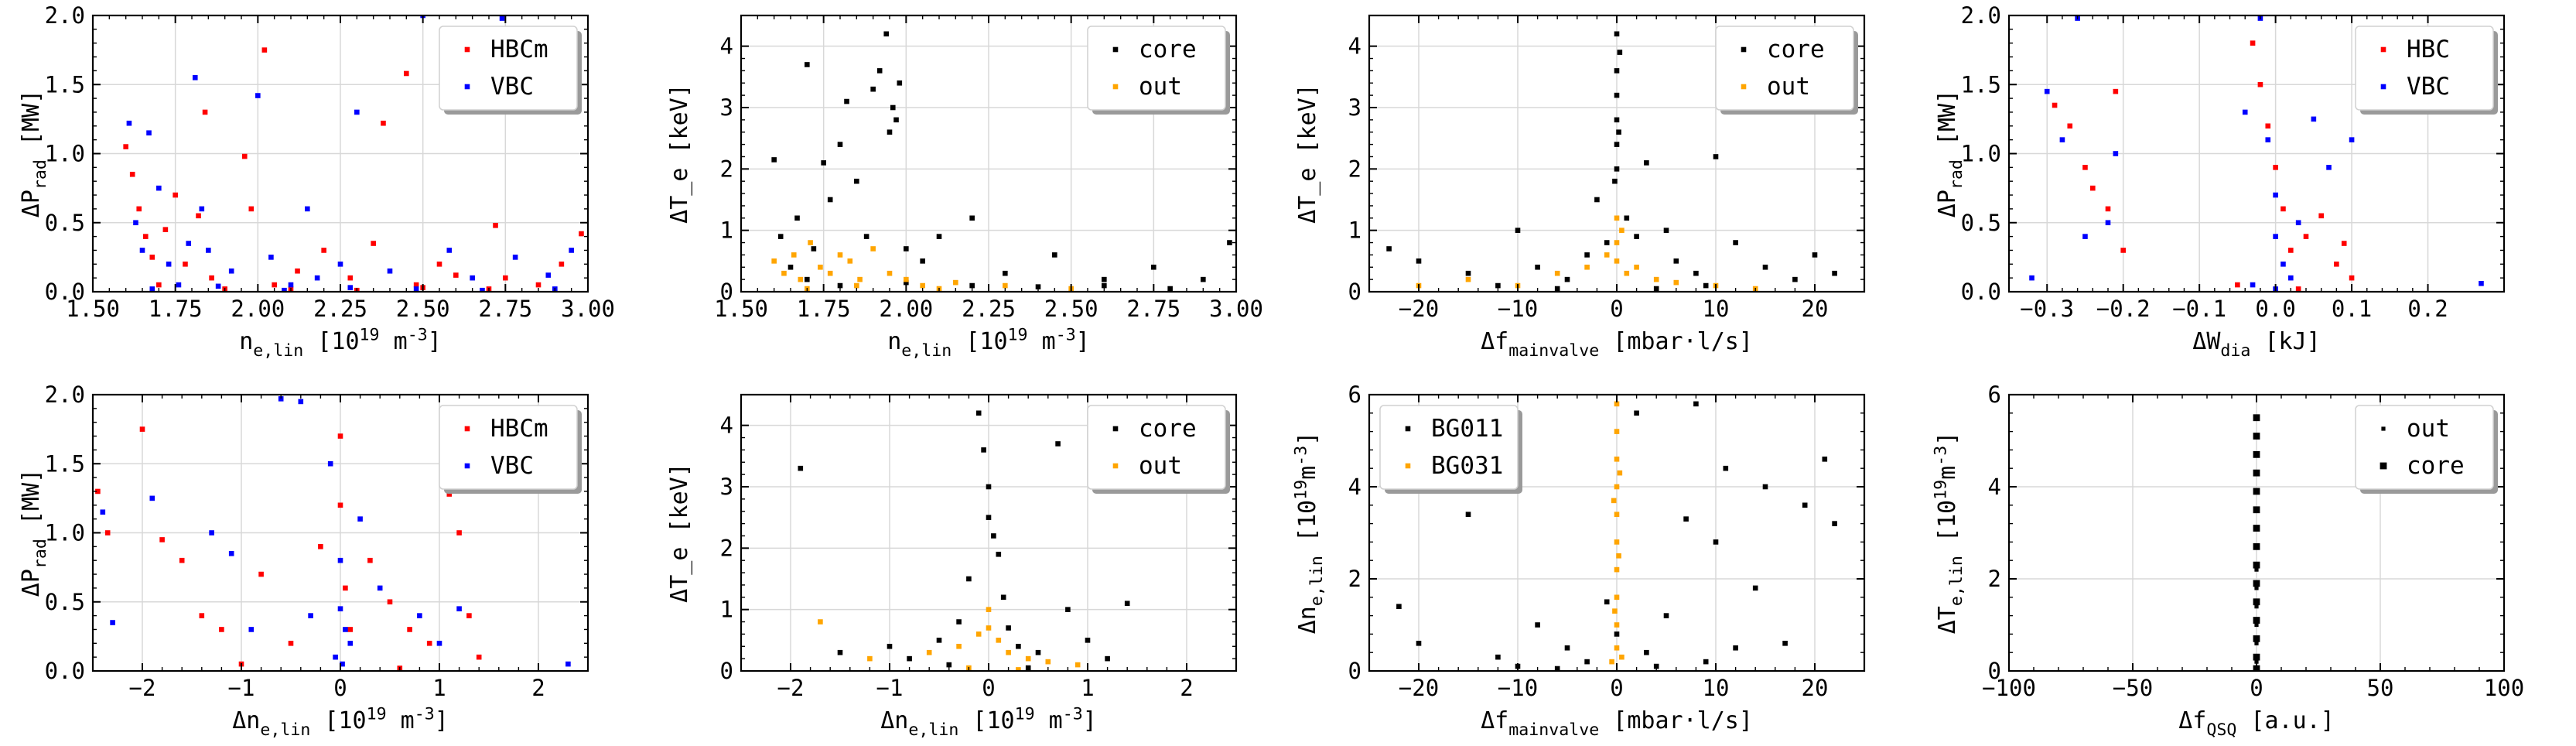 This screenshot has height=746, width=2576. Describe the element at coordinates (1796, 49) in the screenshot. I see `legend-label-core: core` at that location.